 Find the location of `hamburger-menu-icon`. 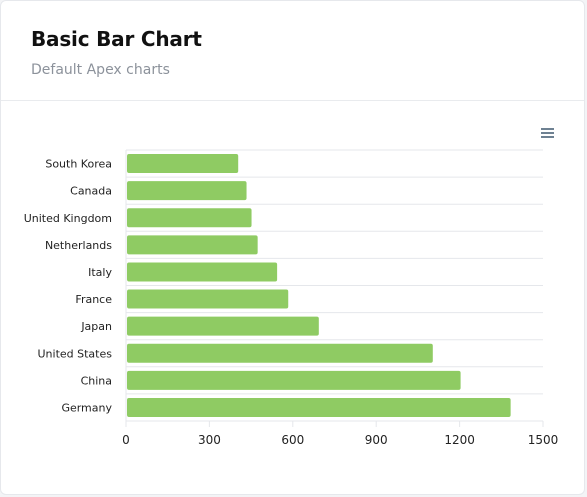

hamburger-menu-icon is located at coordinates (548, 134).